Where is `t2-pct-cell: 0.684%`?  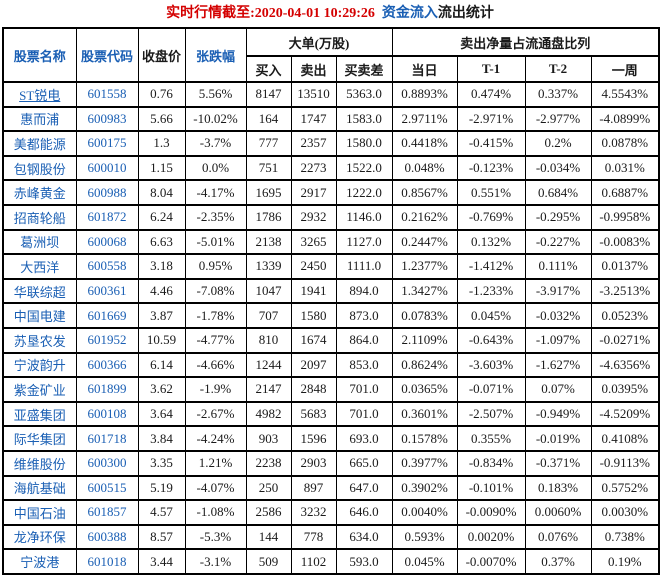
t2-pct-cell: 0.684% is located at coordinates (558, 192).